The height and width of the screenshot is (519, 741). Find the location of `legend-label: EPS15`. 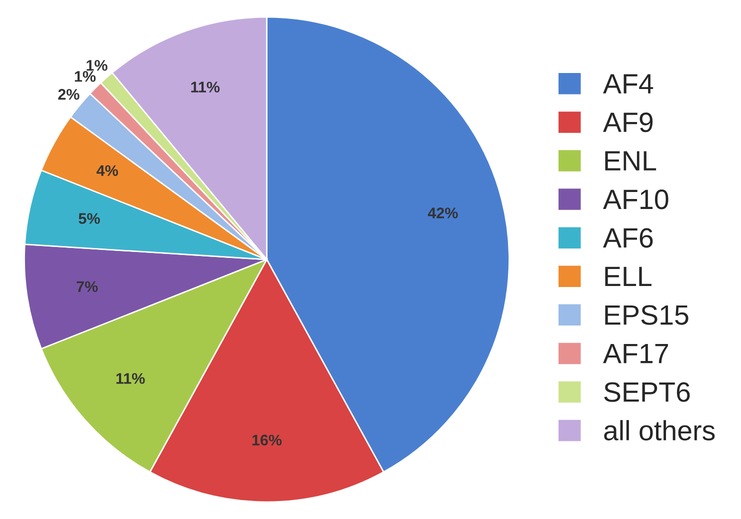

legend-label: EPS15 is located at coordinates (646, 315).